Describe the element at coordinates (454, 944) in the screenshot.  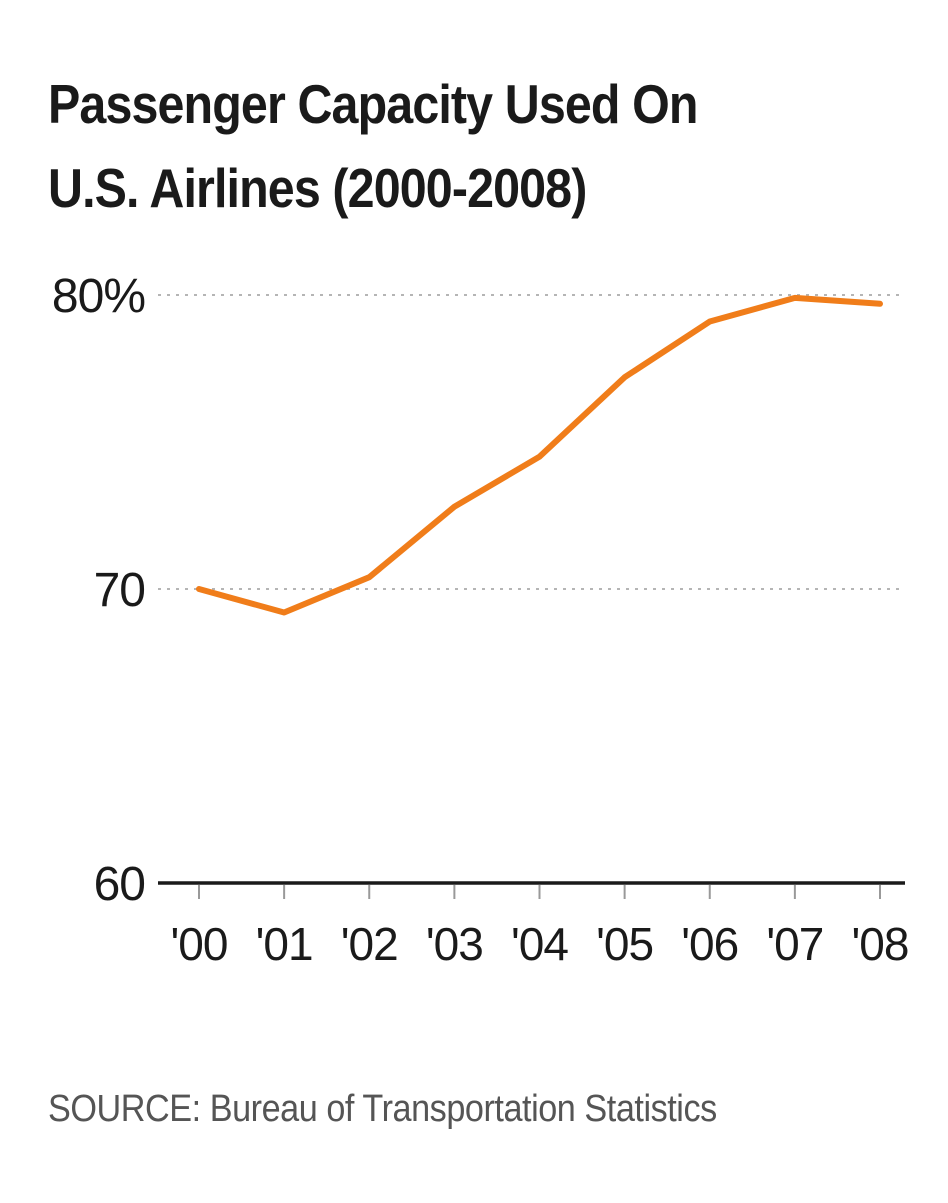
I see `x-tick-label: '03` at that location.